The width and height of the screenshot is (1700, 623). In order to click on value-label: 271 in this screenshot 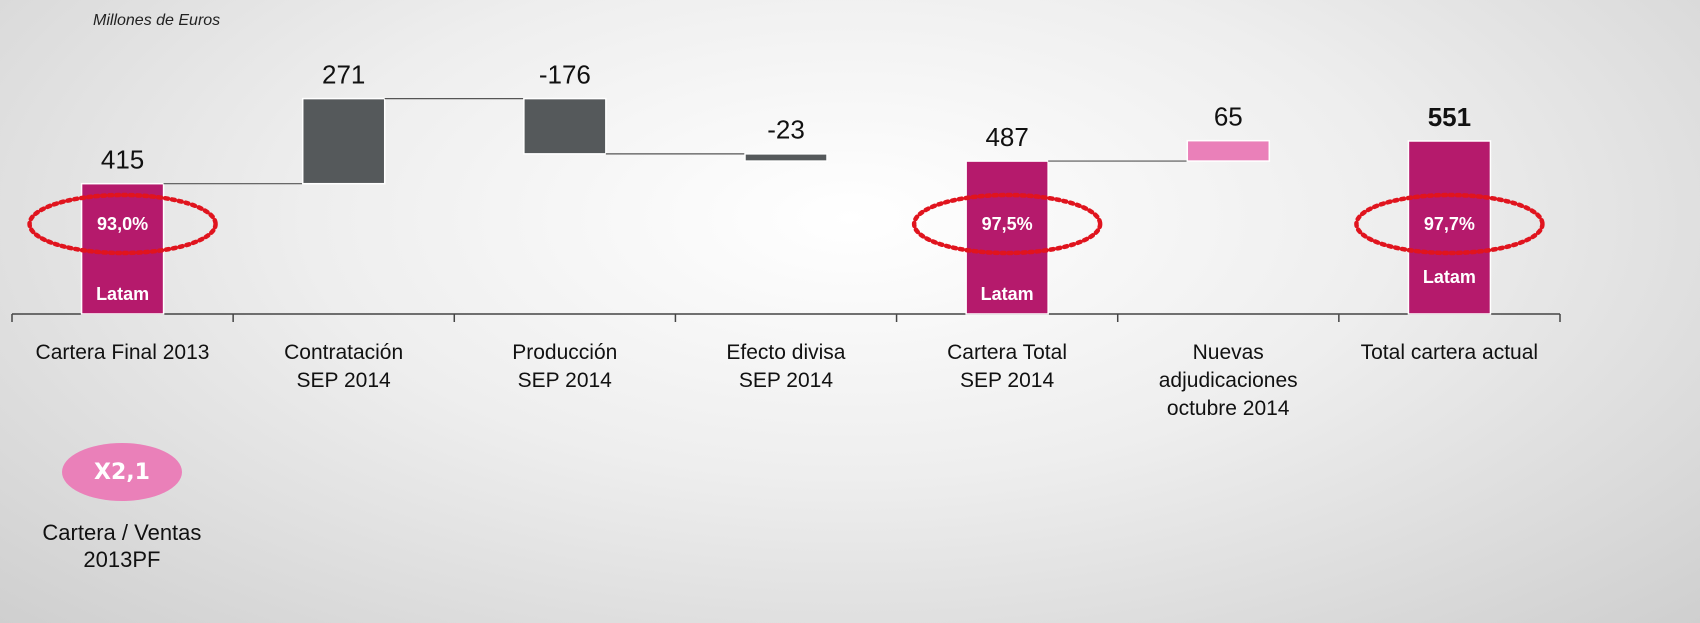, I will do `click(343, 74)`.